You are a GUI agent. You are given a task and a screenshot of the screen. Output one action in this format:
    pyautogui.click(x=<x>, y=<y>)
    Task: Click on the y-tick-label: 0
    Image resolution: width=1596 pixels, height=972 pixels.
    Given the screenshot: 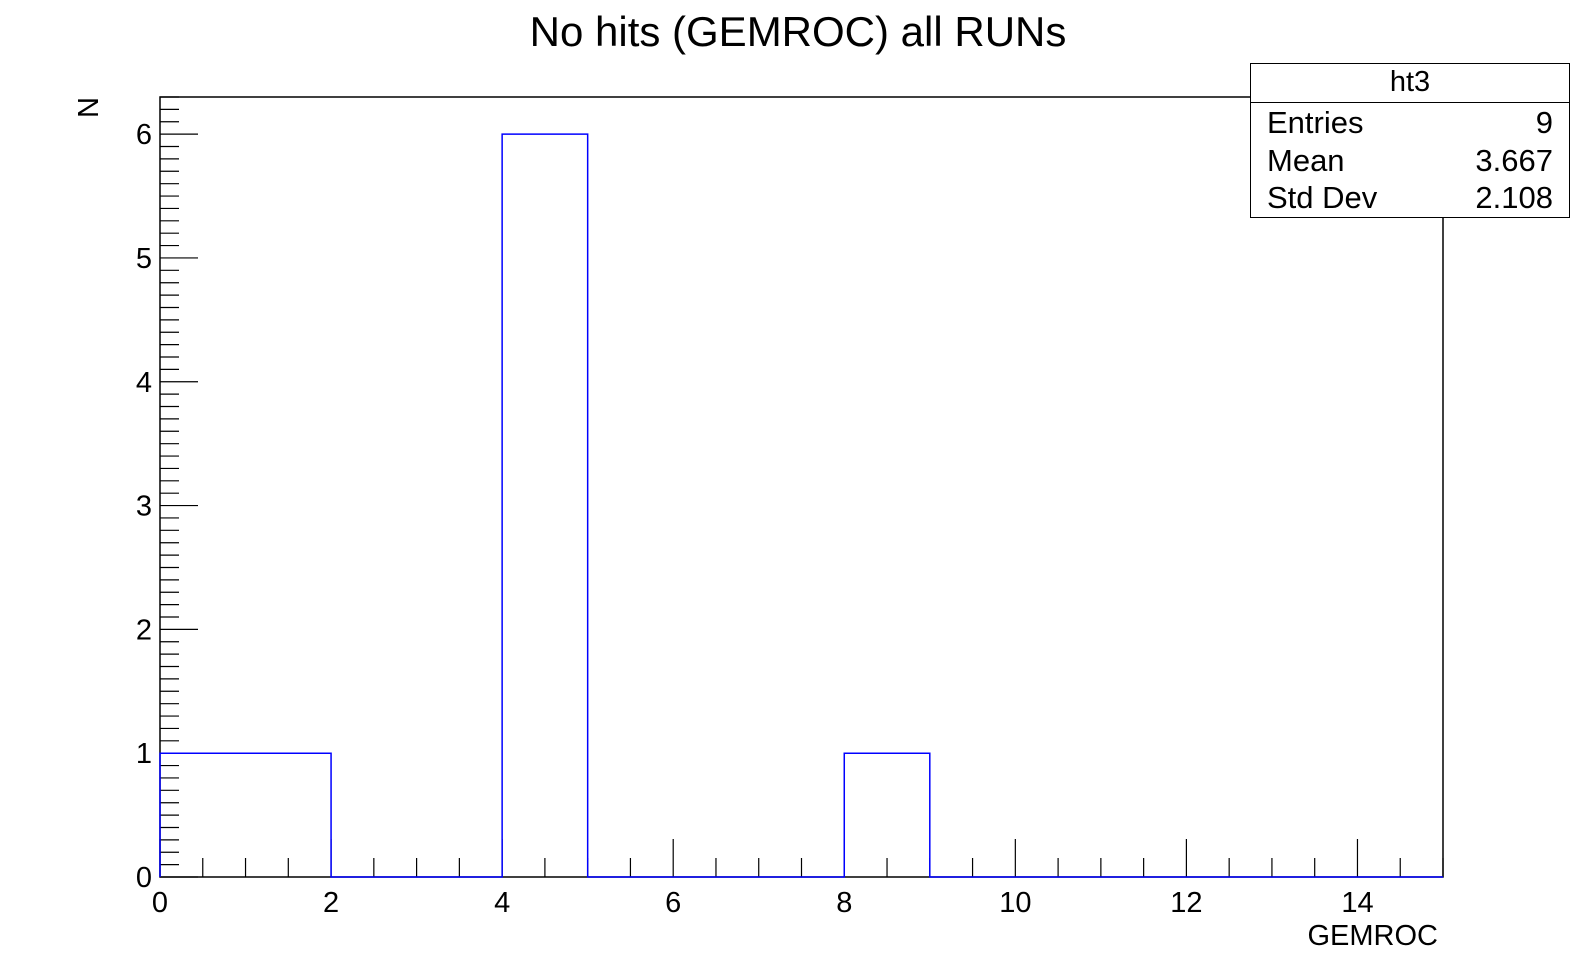 What is the action you would take?
    pyautogui.click(x=144, y=878)
    